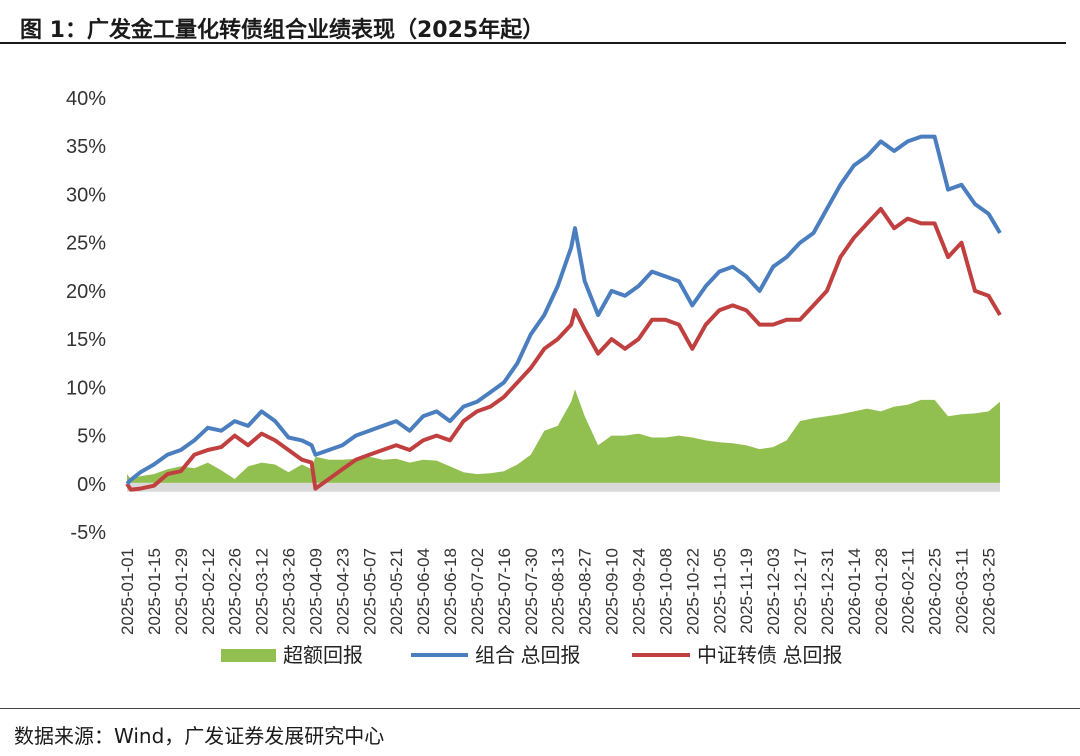  I want to click on y-tick-label: 20%, so click(86, 292).